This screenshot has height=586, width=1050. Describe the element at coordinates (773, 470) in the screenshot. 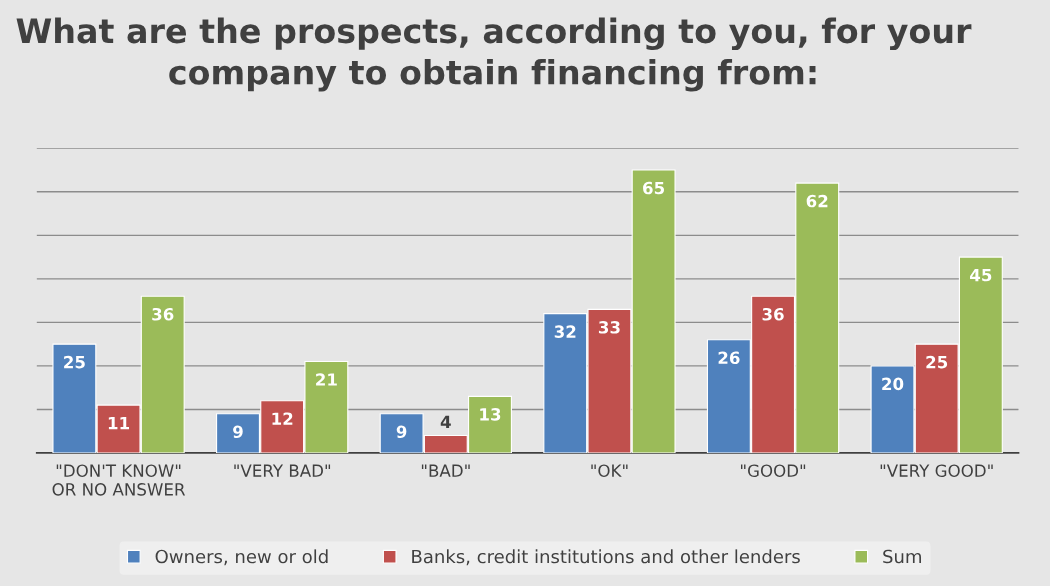

I see `x-tick-label: "GOOD"` at that location.